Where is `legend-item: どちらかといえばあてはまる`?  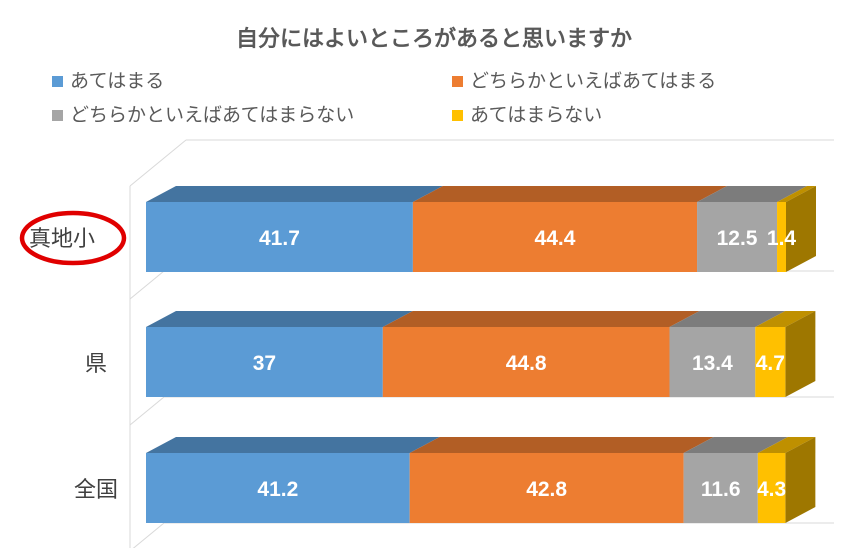
legend-item: どちらかといえばあてはまる is located at coordinates (584, 81).